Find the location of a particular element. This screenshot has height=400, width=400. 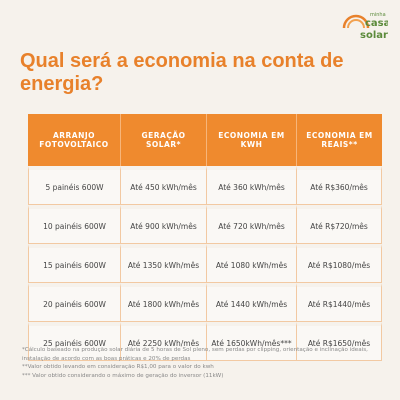

table-cell: Até 450 kWh/mês is located at coordinates (163, 185).